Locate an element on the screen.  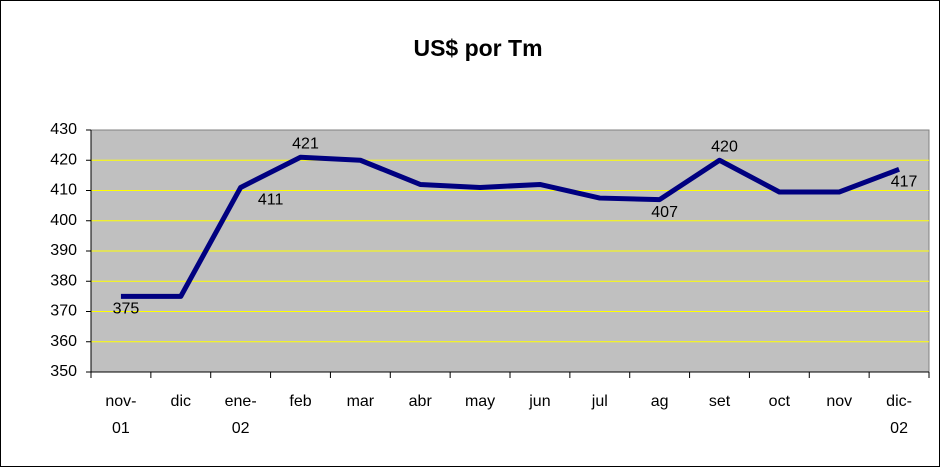
x-tick-label: jun is located at coordinates (539, 401).